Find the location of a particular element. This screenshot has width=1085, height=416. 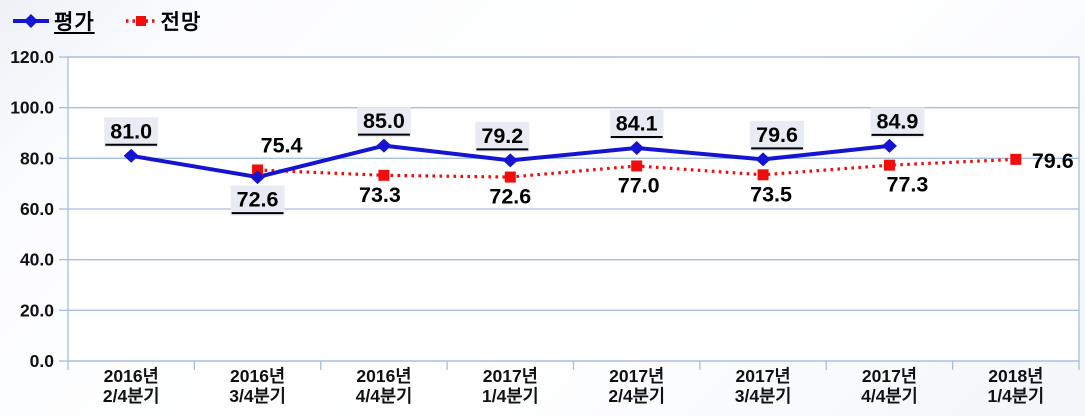

x-axis-label: 2017년 4/4분기 is located at coordinates (889, 386).